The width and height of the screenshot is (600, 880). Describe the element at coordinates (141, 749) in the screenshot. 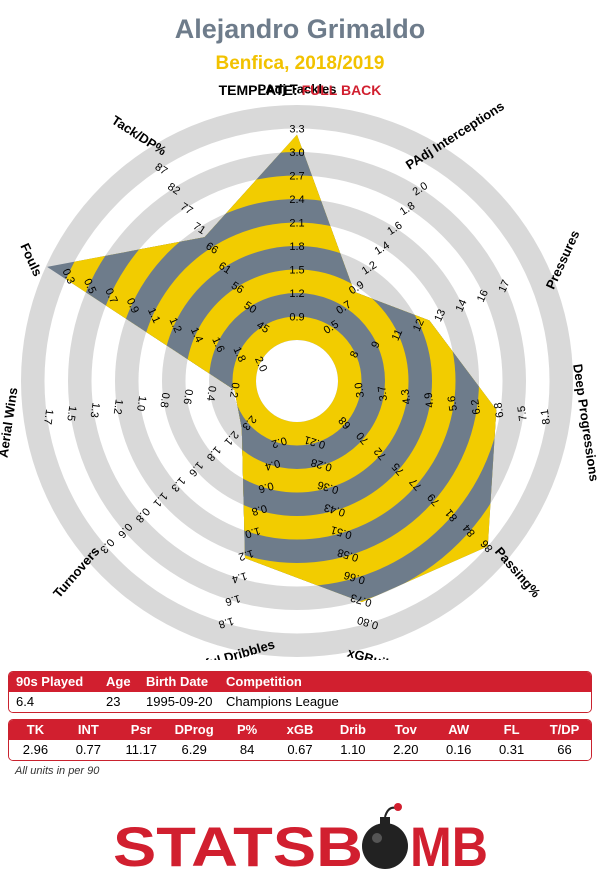

I see `stats-value-psr: 11.17` at that location.